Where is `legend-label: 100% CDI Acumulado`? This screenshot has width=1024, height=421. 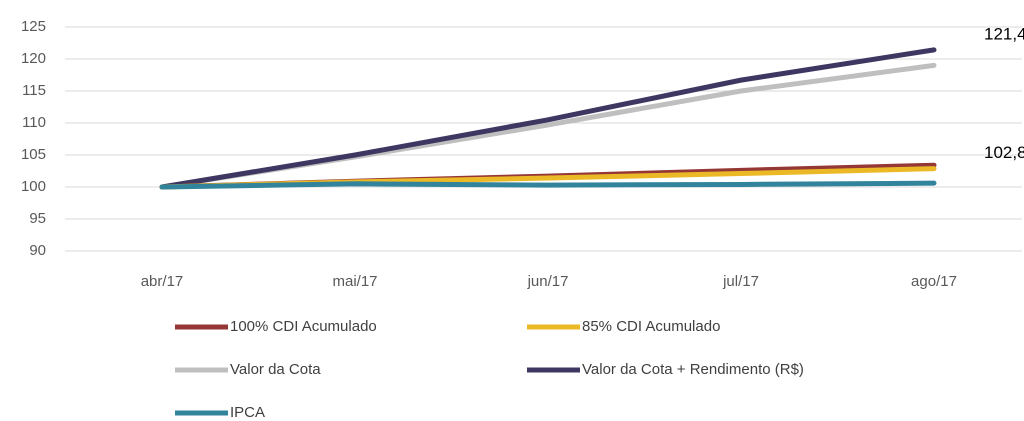
legend-label: 100% CDI Acumulado is located at coordinates (303, 326).